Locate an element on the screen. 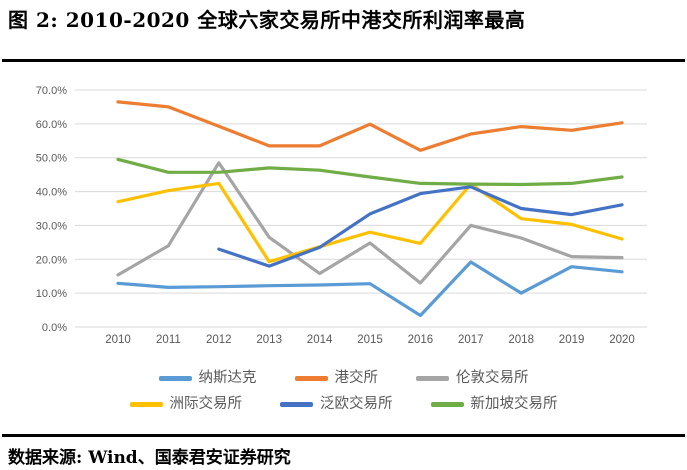  chart-legend: 纳斯达克 港交所 伦敦交易所洲际交易所 泛欧交易所 新加坡交易所 is located at coordinates (343, 391).